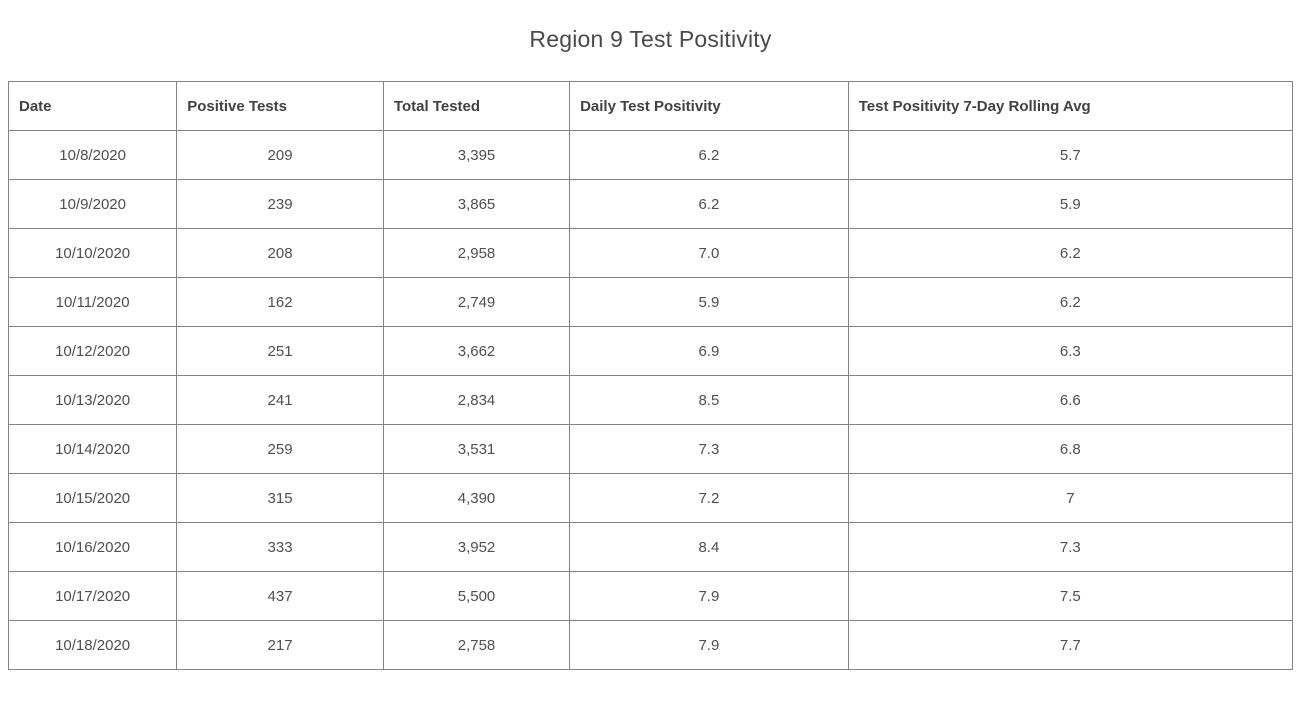 This screenshot has height=721, width=1301. I want to click on table-cell: 2,834, so click(476, 400).